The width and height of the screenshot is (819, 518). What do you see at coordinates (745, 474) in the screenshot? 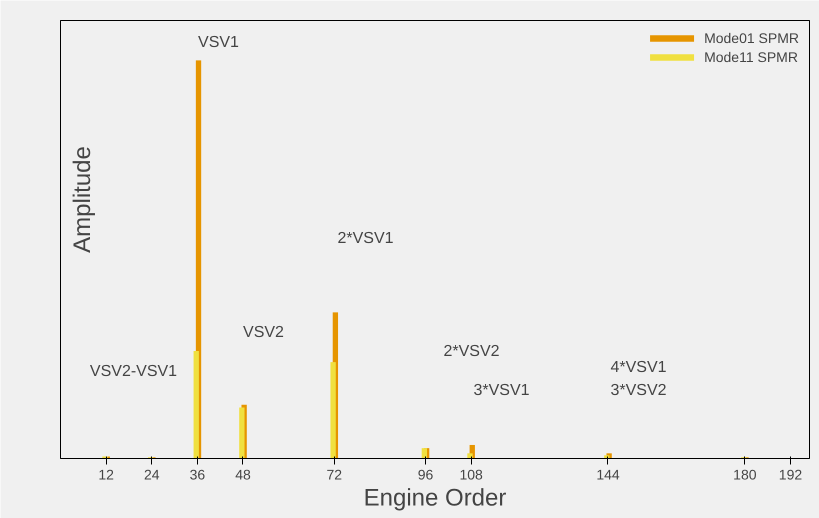
I see `x-tick-label: 180` at bounding box center [745, 474].